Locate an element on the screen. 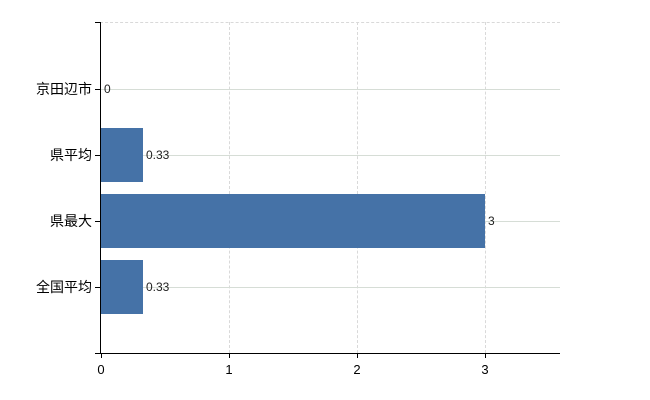 The image size is (650, 400). category-label: 全国平均 is located at coordinates (64, 287).